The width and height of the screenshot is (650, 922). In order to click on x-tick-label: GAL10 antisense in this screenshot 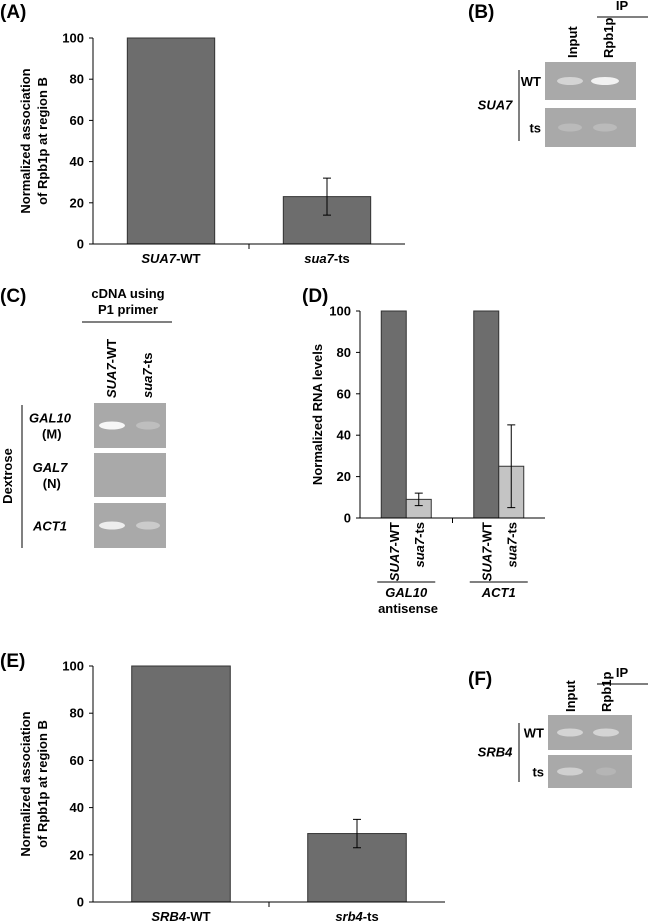, I will do `click(406, 600)`.